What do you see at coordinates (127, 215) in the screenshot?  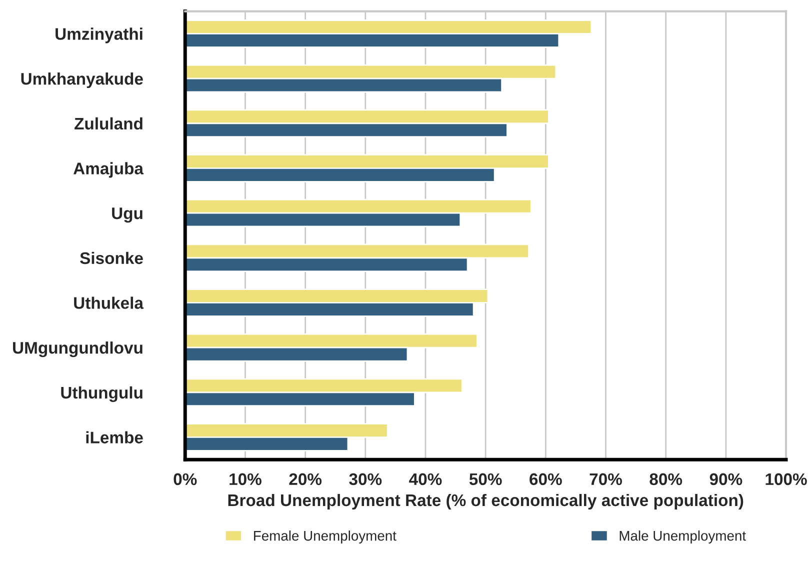 I see `y-tick-label: Ugu` at bounding box center [127, 215].